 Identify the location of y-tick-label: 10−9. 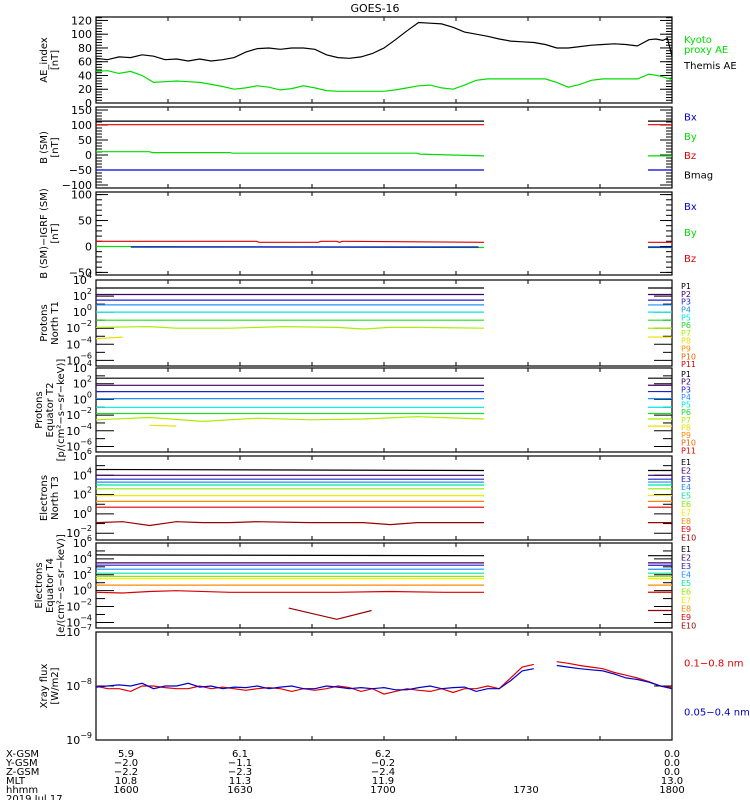
(79, 739).